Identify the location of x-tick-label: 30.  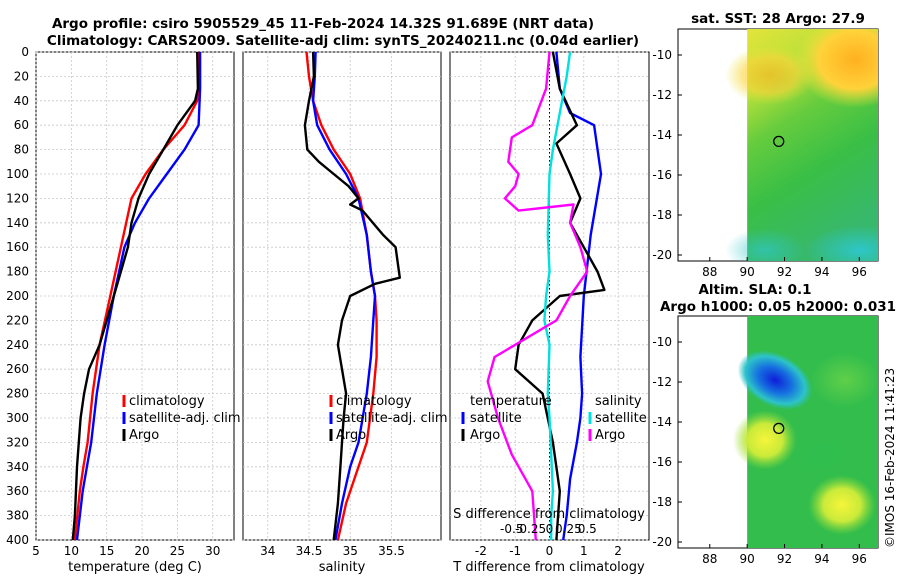
(212, 551).